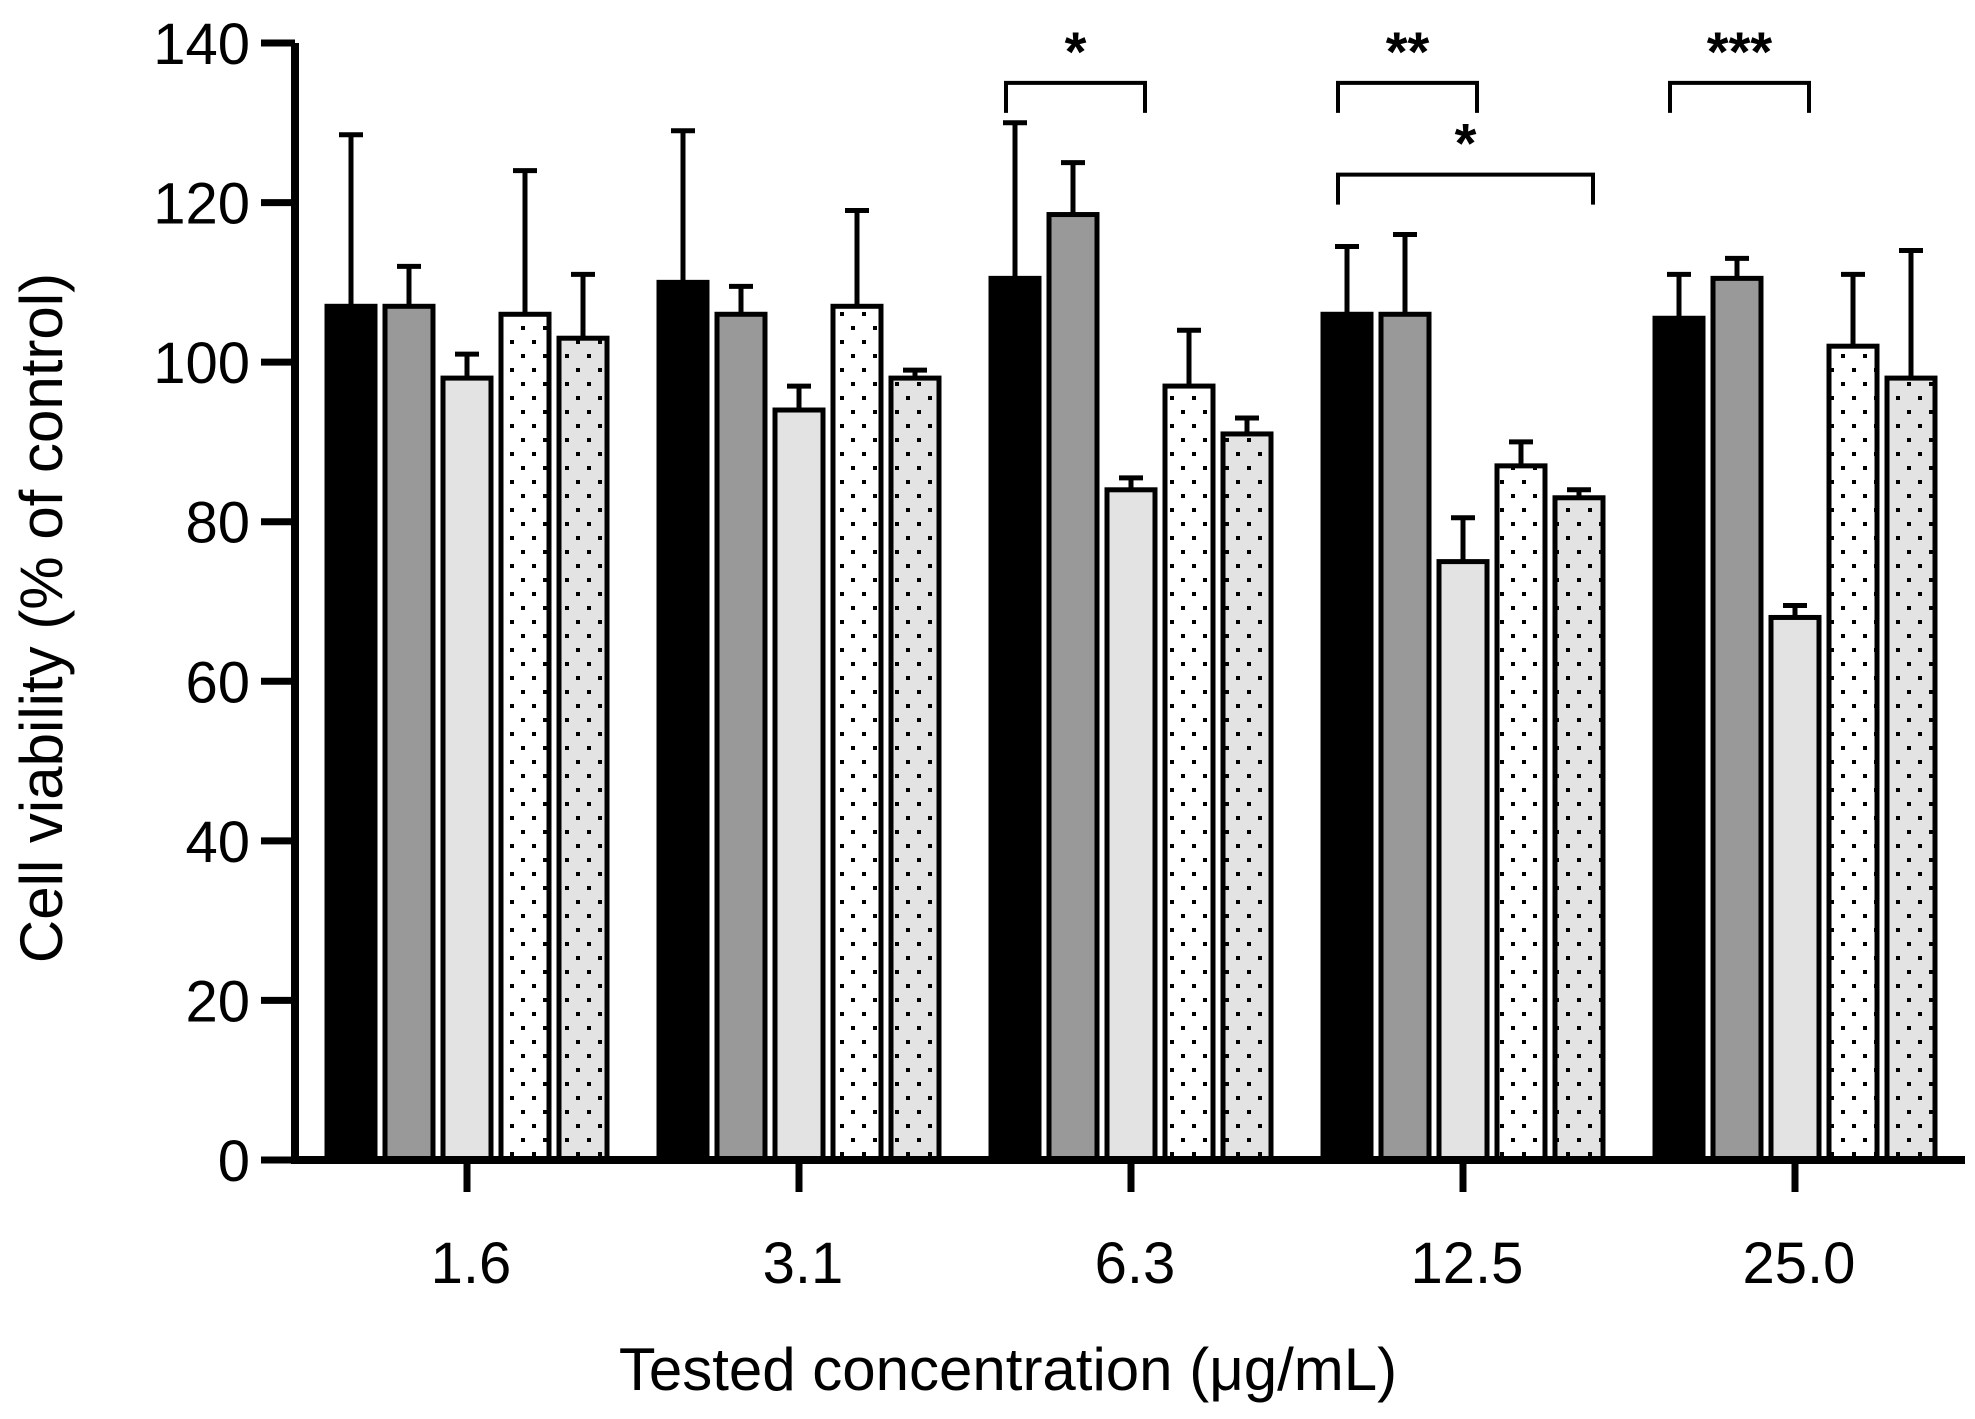 The image size is (1975, 1419). Describe the element at coordinates (1247, 797) in the screenshot. I see `bar-cat2-series5` at that location.